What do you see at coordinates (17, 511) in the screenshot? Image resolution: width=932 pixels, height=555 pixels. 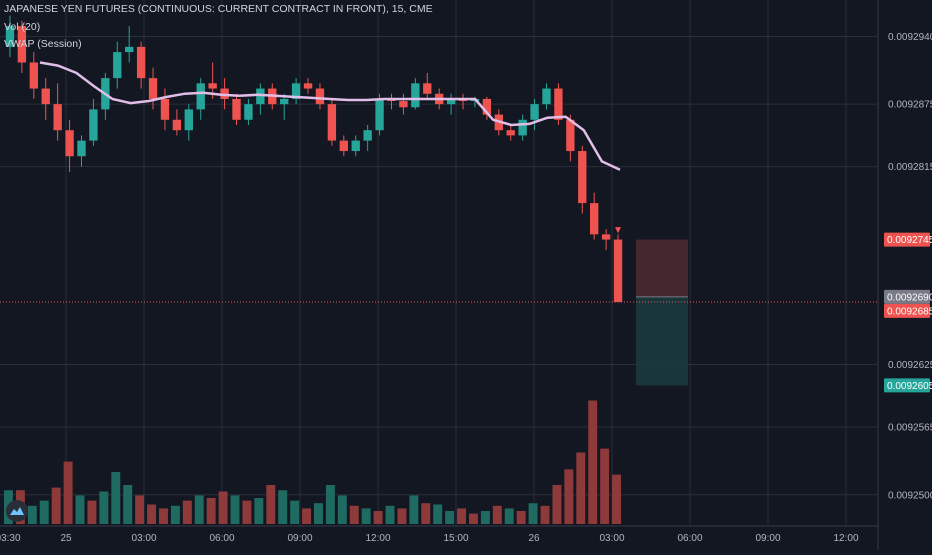 I see `tradingview-logo-icon` at bounding box center [17, 511].